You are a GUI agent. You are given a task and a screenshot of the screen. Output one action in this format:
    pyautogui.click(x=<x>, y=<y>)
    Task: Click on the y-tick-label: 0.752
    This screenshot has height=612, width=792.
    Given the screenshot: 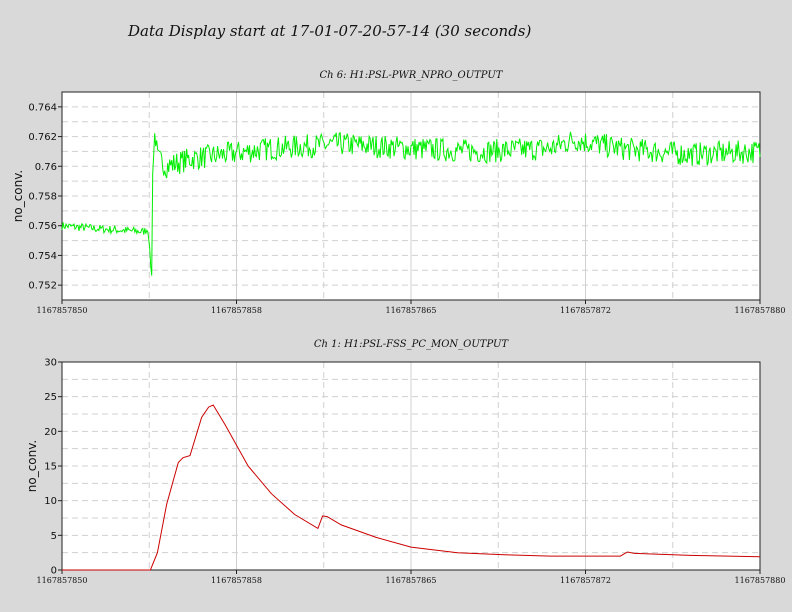 What is the action you would take?
    pyautogui.click(x=42, y=286)
    